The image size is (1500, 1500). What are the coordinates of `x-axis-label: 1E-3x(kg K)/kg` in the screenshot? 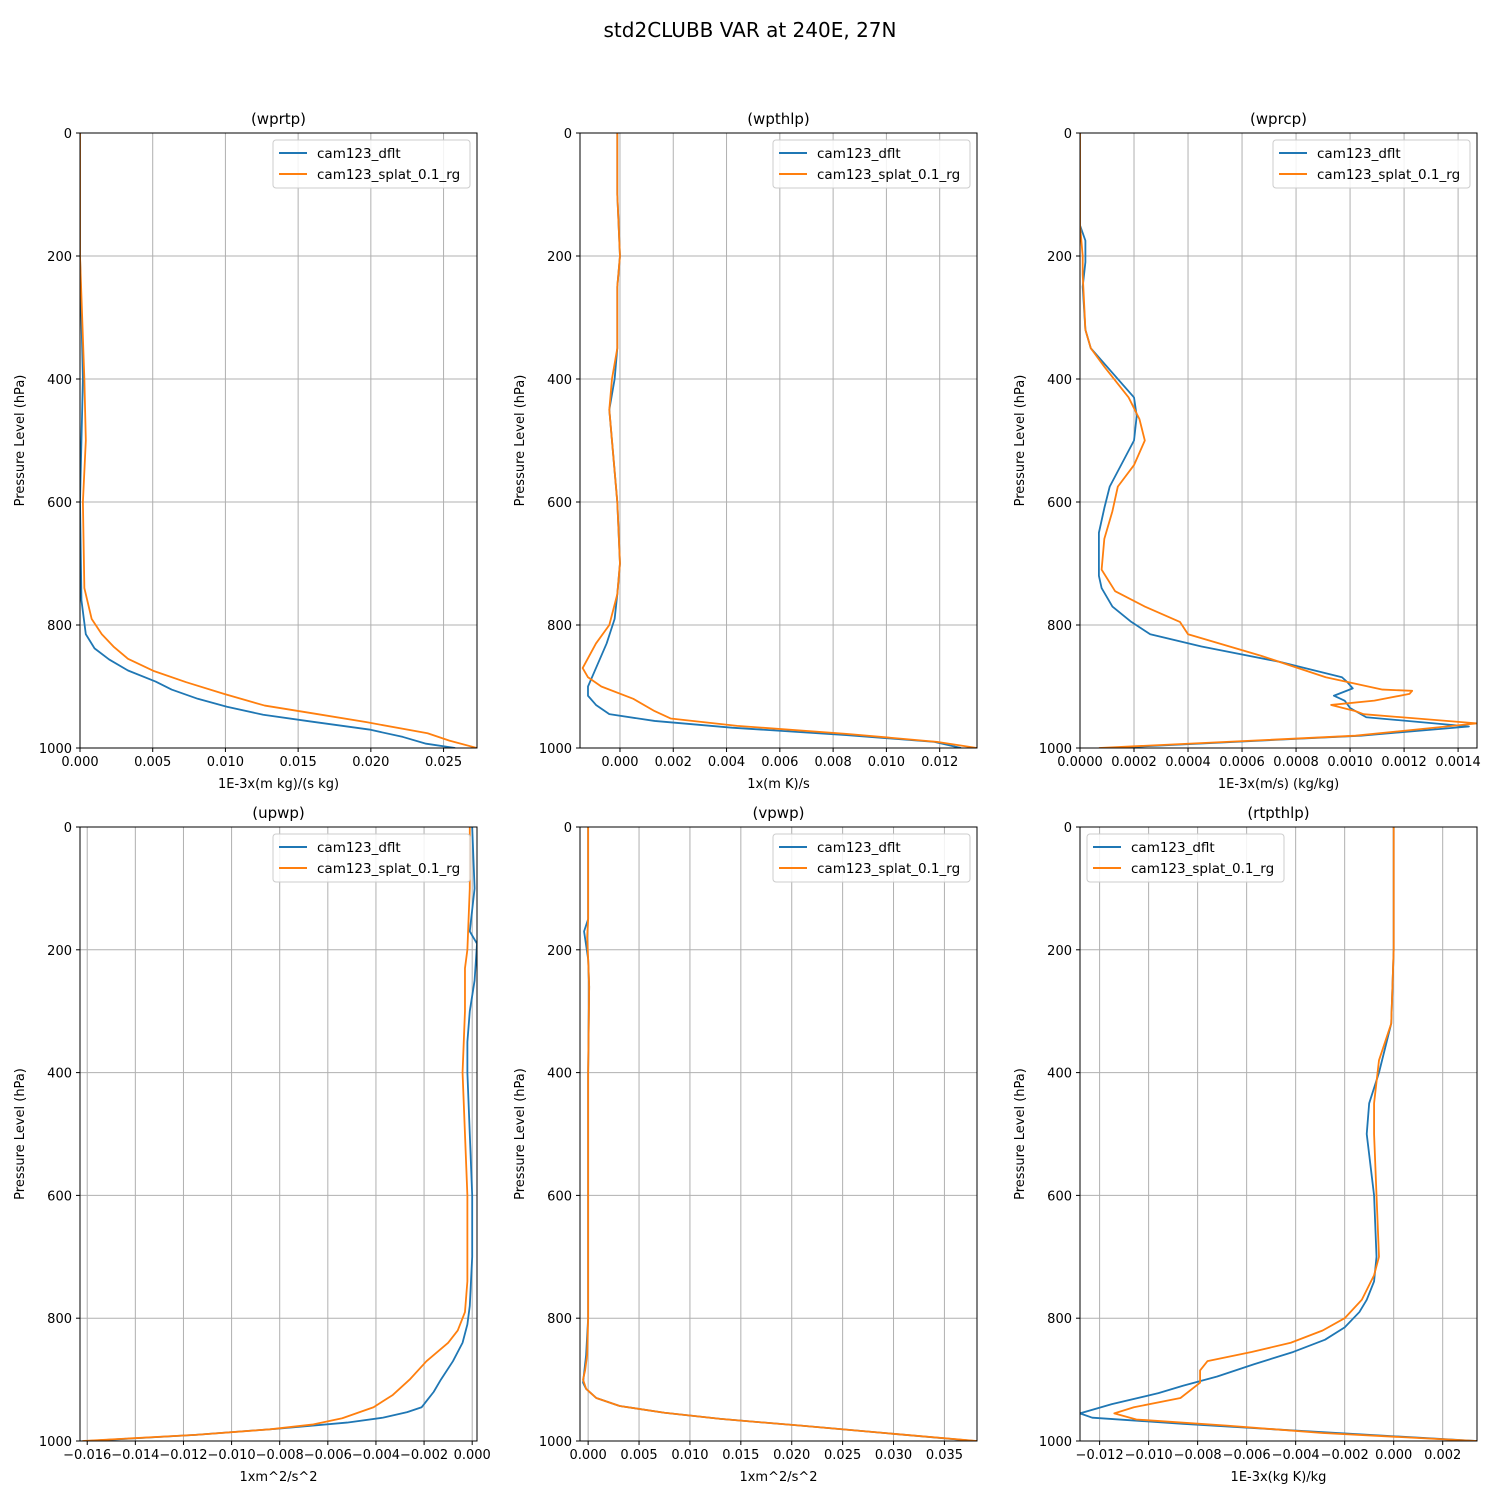 It's located at (1279, 1477).